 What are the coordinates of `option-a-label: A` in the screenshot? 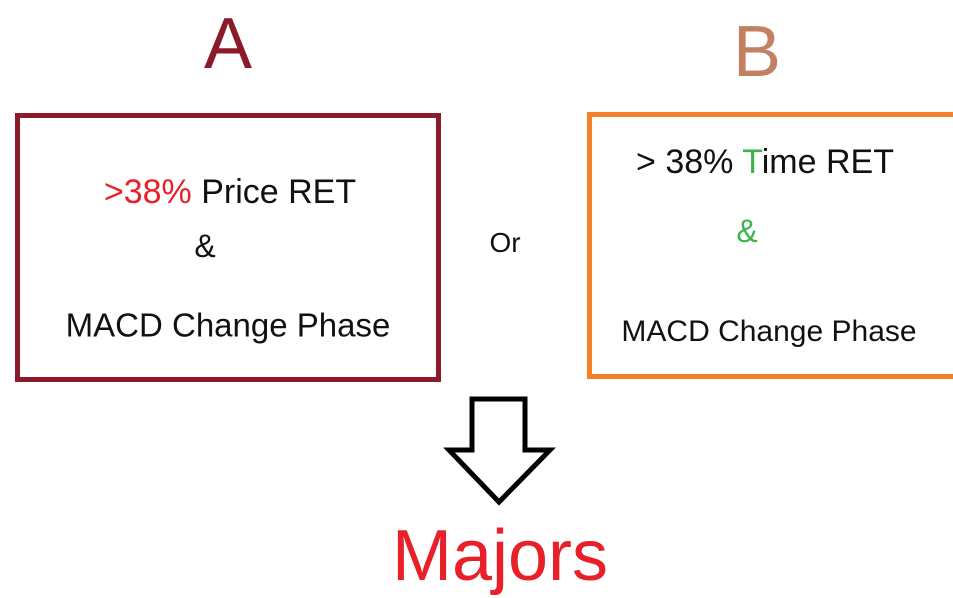 It's located at (228, 44).